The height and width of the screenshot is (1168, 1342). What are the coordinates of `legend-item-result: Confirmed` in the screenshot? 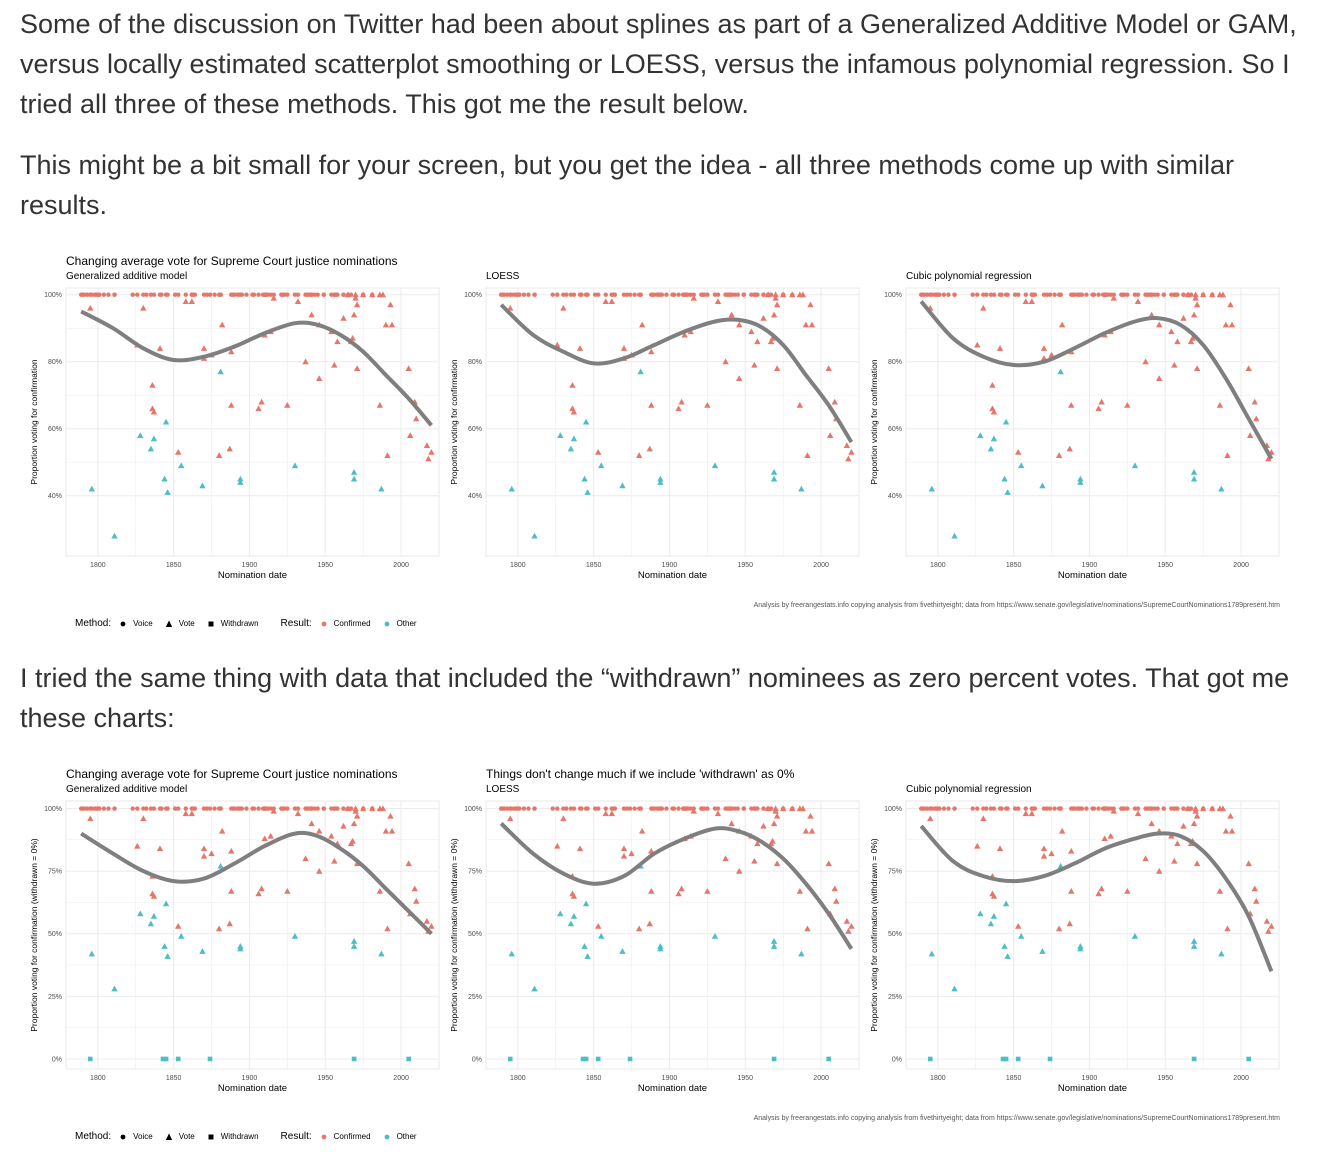 It's located at (344, 624).